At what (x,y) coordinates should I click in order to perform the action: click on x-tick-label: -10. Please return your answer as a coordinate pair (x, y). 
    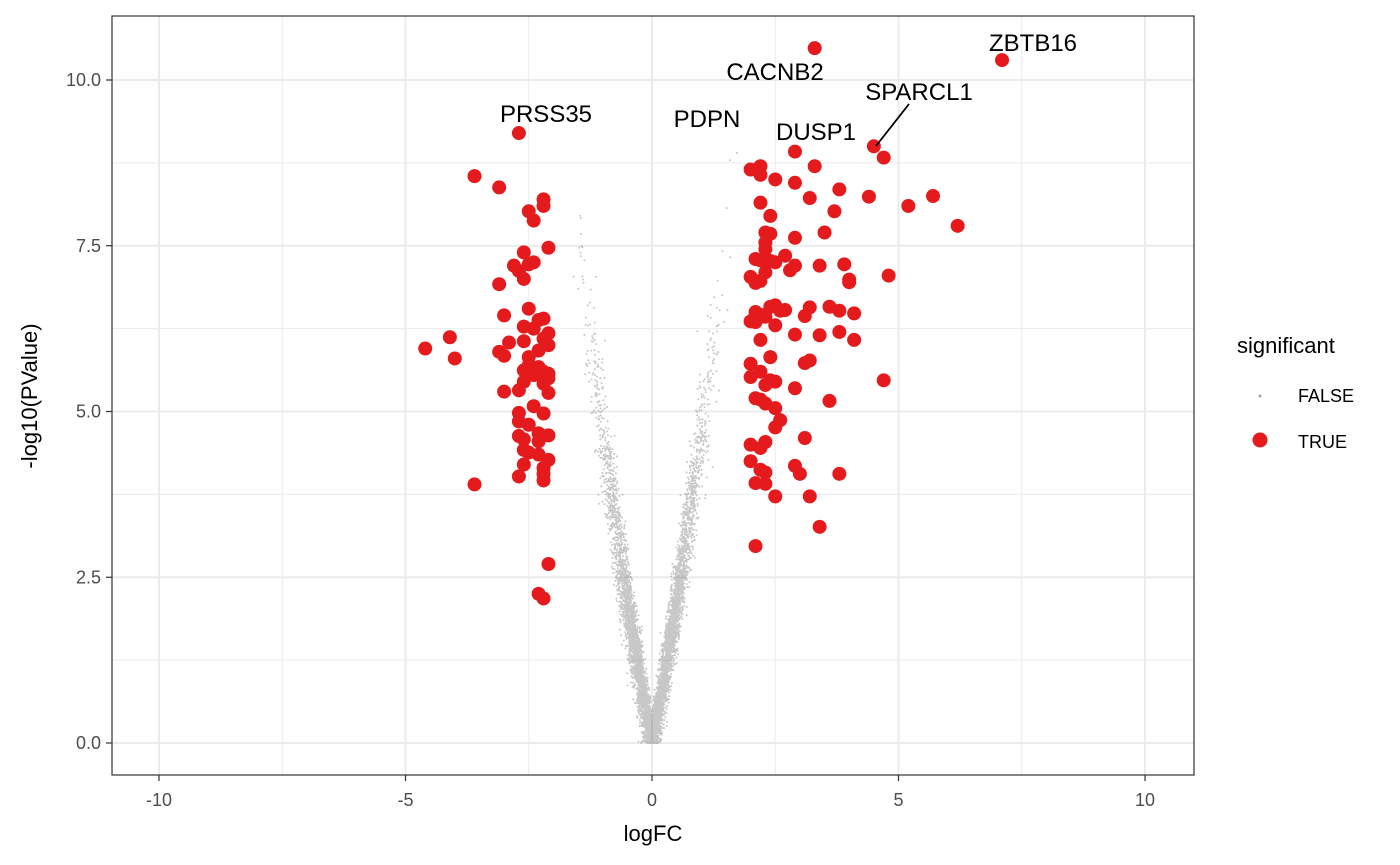
    Looking at the image, I should click on (159, 800).